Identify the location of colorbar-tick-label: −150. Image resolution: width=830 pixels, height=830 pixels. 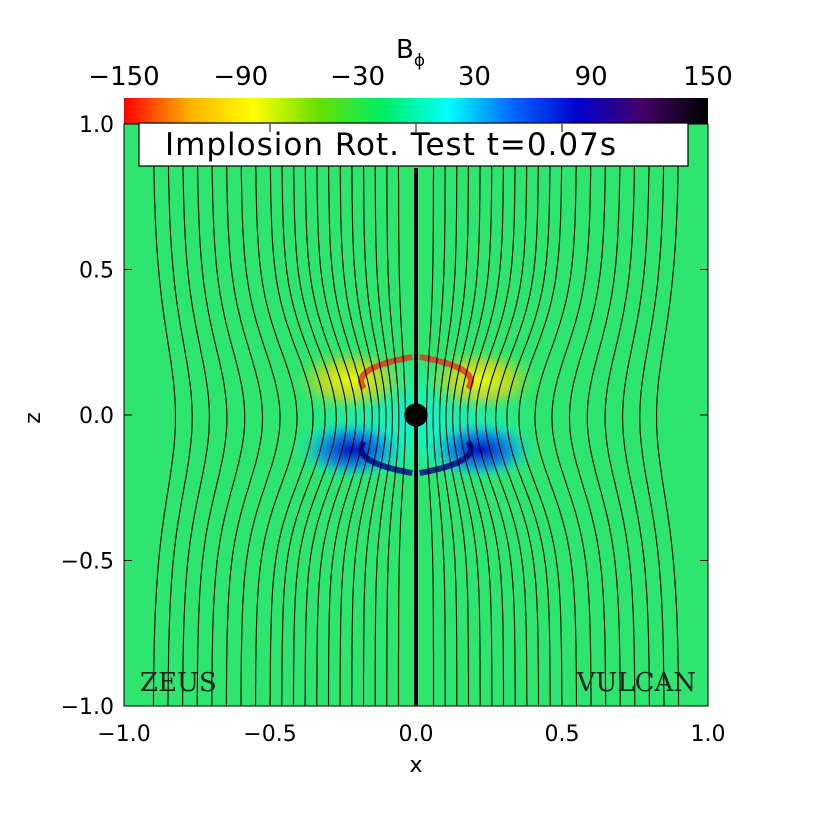
(123, 77).